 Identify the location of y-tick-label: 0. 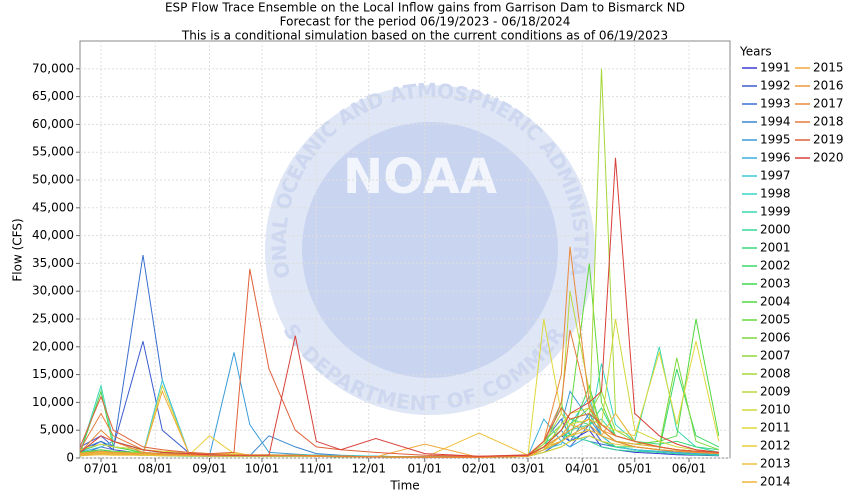
(70, 458).